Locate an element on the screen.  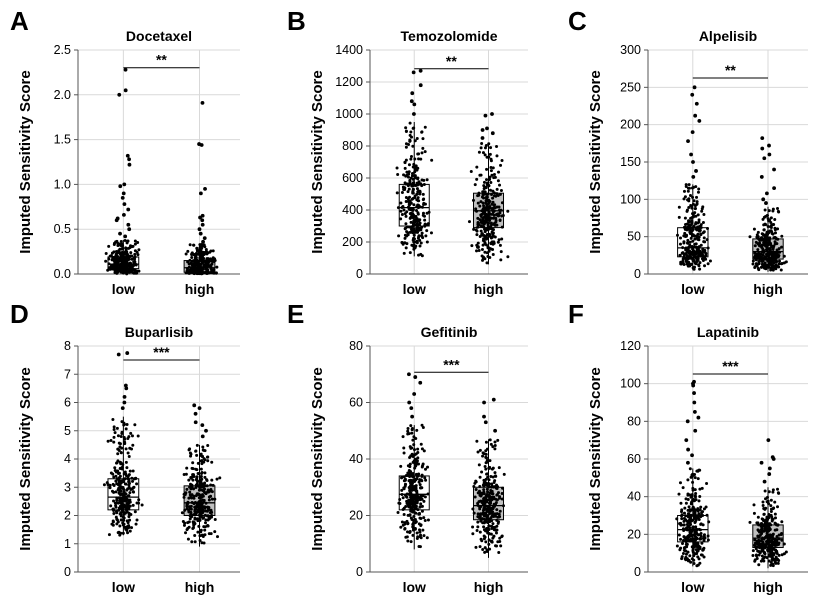
y-tick-label: 1 is located at coordinates (67, 544).